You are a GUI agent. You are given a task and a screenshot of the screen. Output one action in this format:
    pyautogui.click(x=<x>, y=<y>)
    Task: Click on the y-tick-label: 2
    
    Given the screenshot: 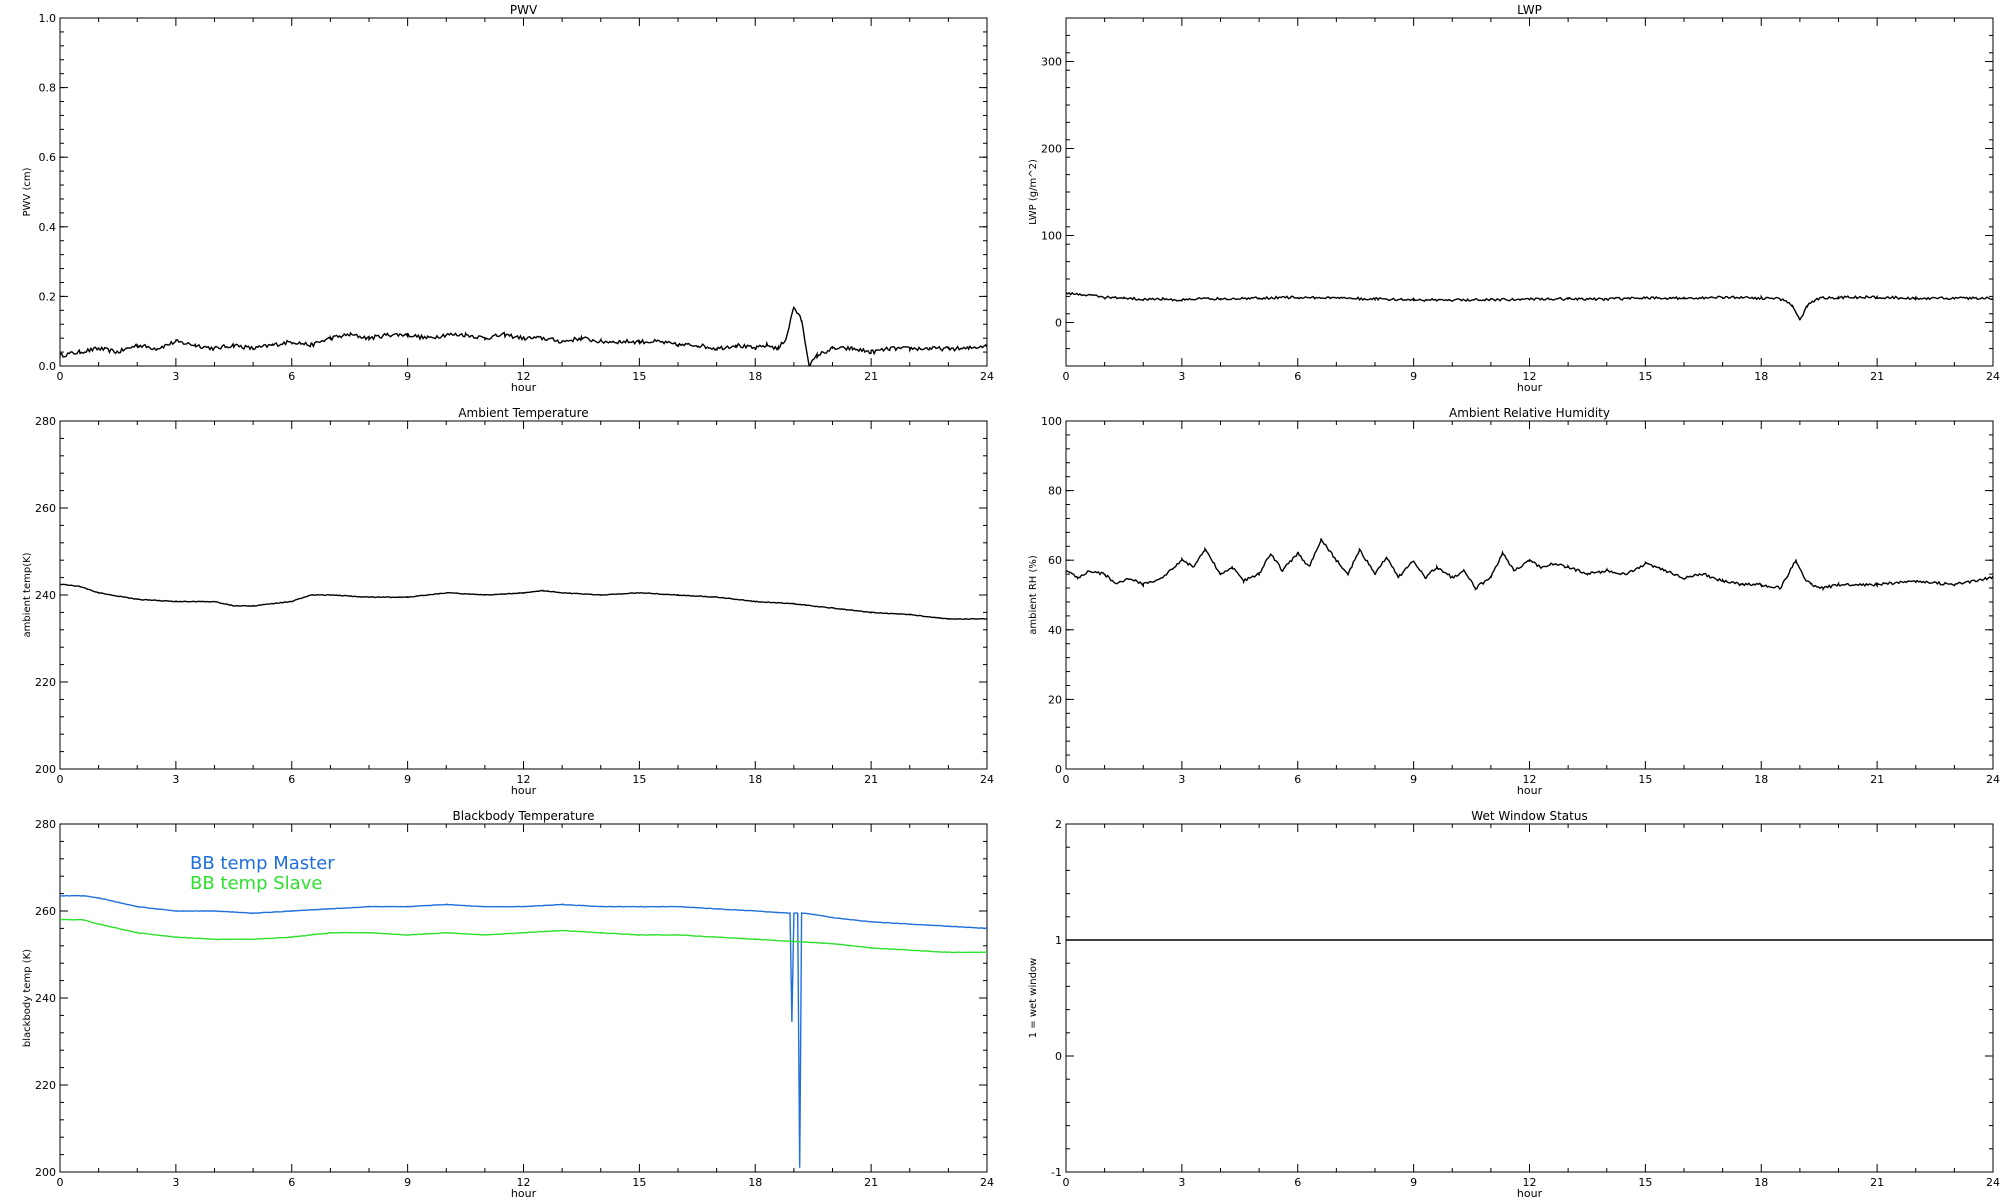 What is the action you would take?
    pyautogui.click(x=1058, y=824)
    